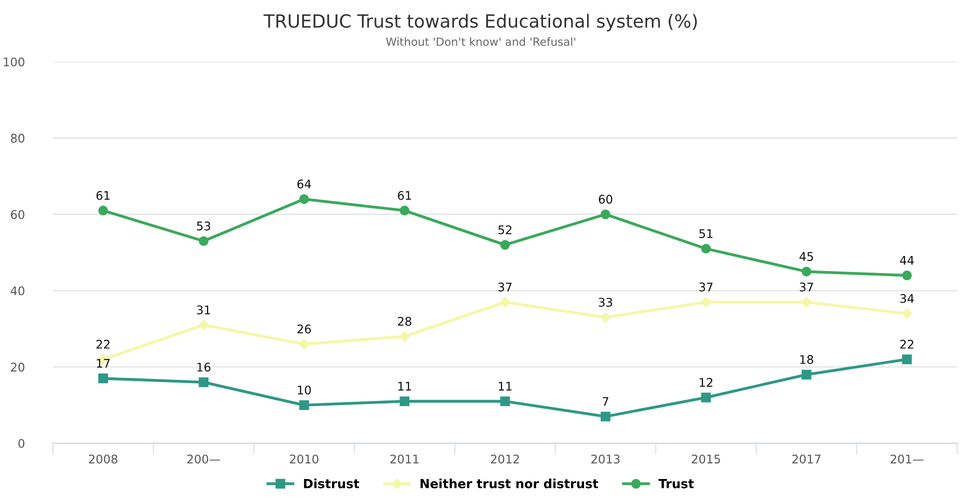 Image resolution: width=962 pixels, height=502 pixels. Describe the element at coordinates (806, 256) in the screenshot. I see `data-label: 45` at that location.